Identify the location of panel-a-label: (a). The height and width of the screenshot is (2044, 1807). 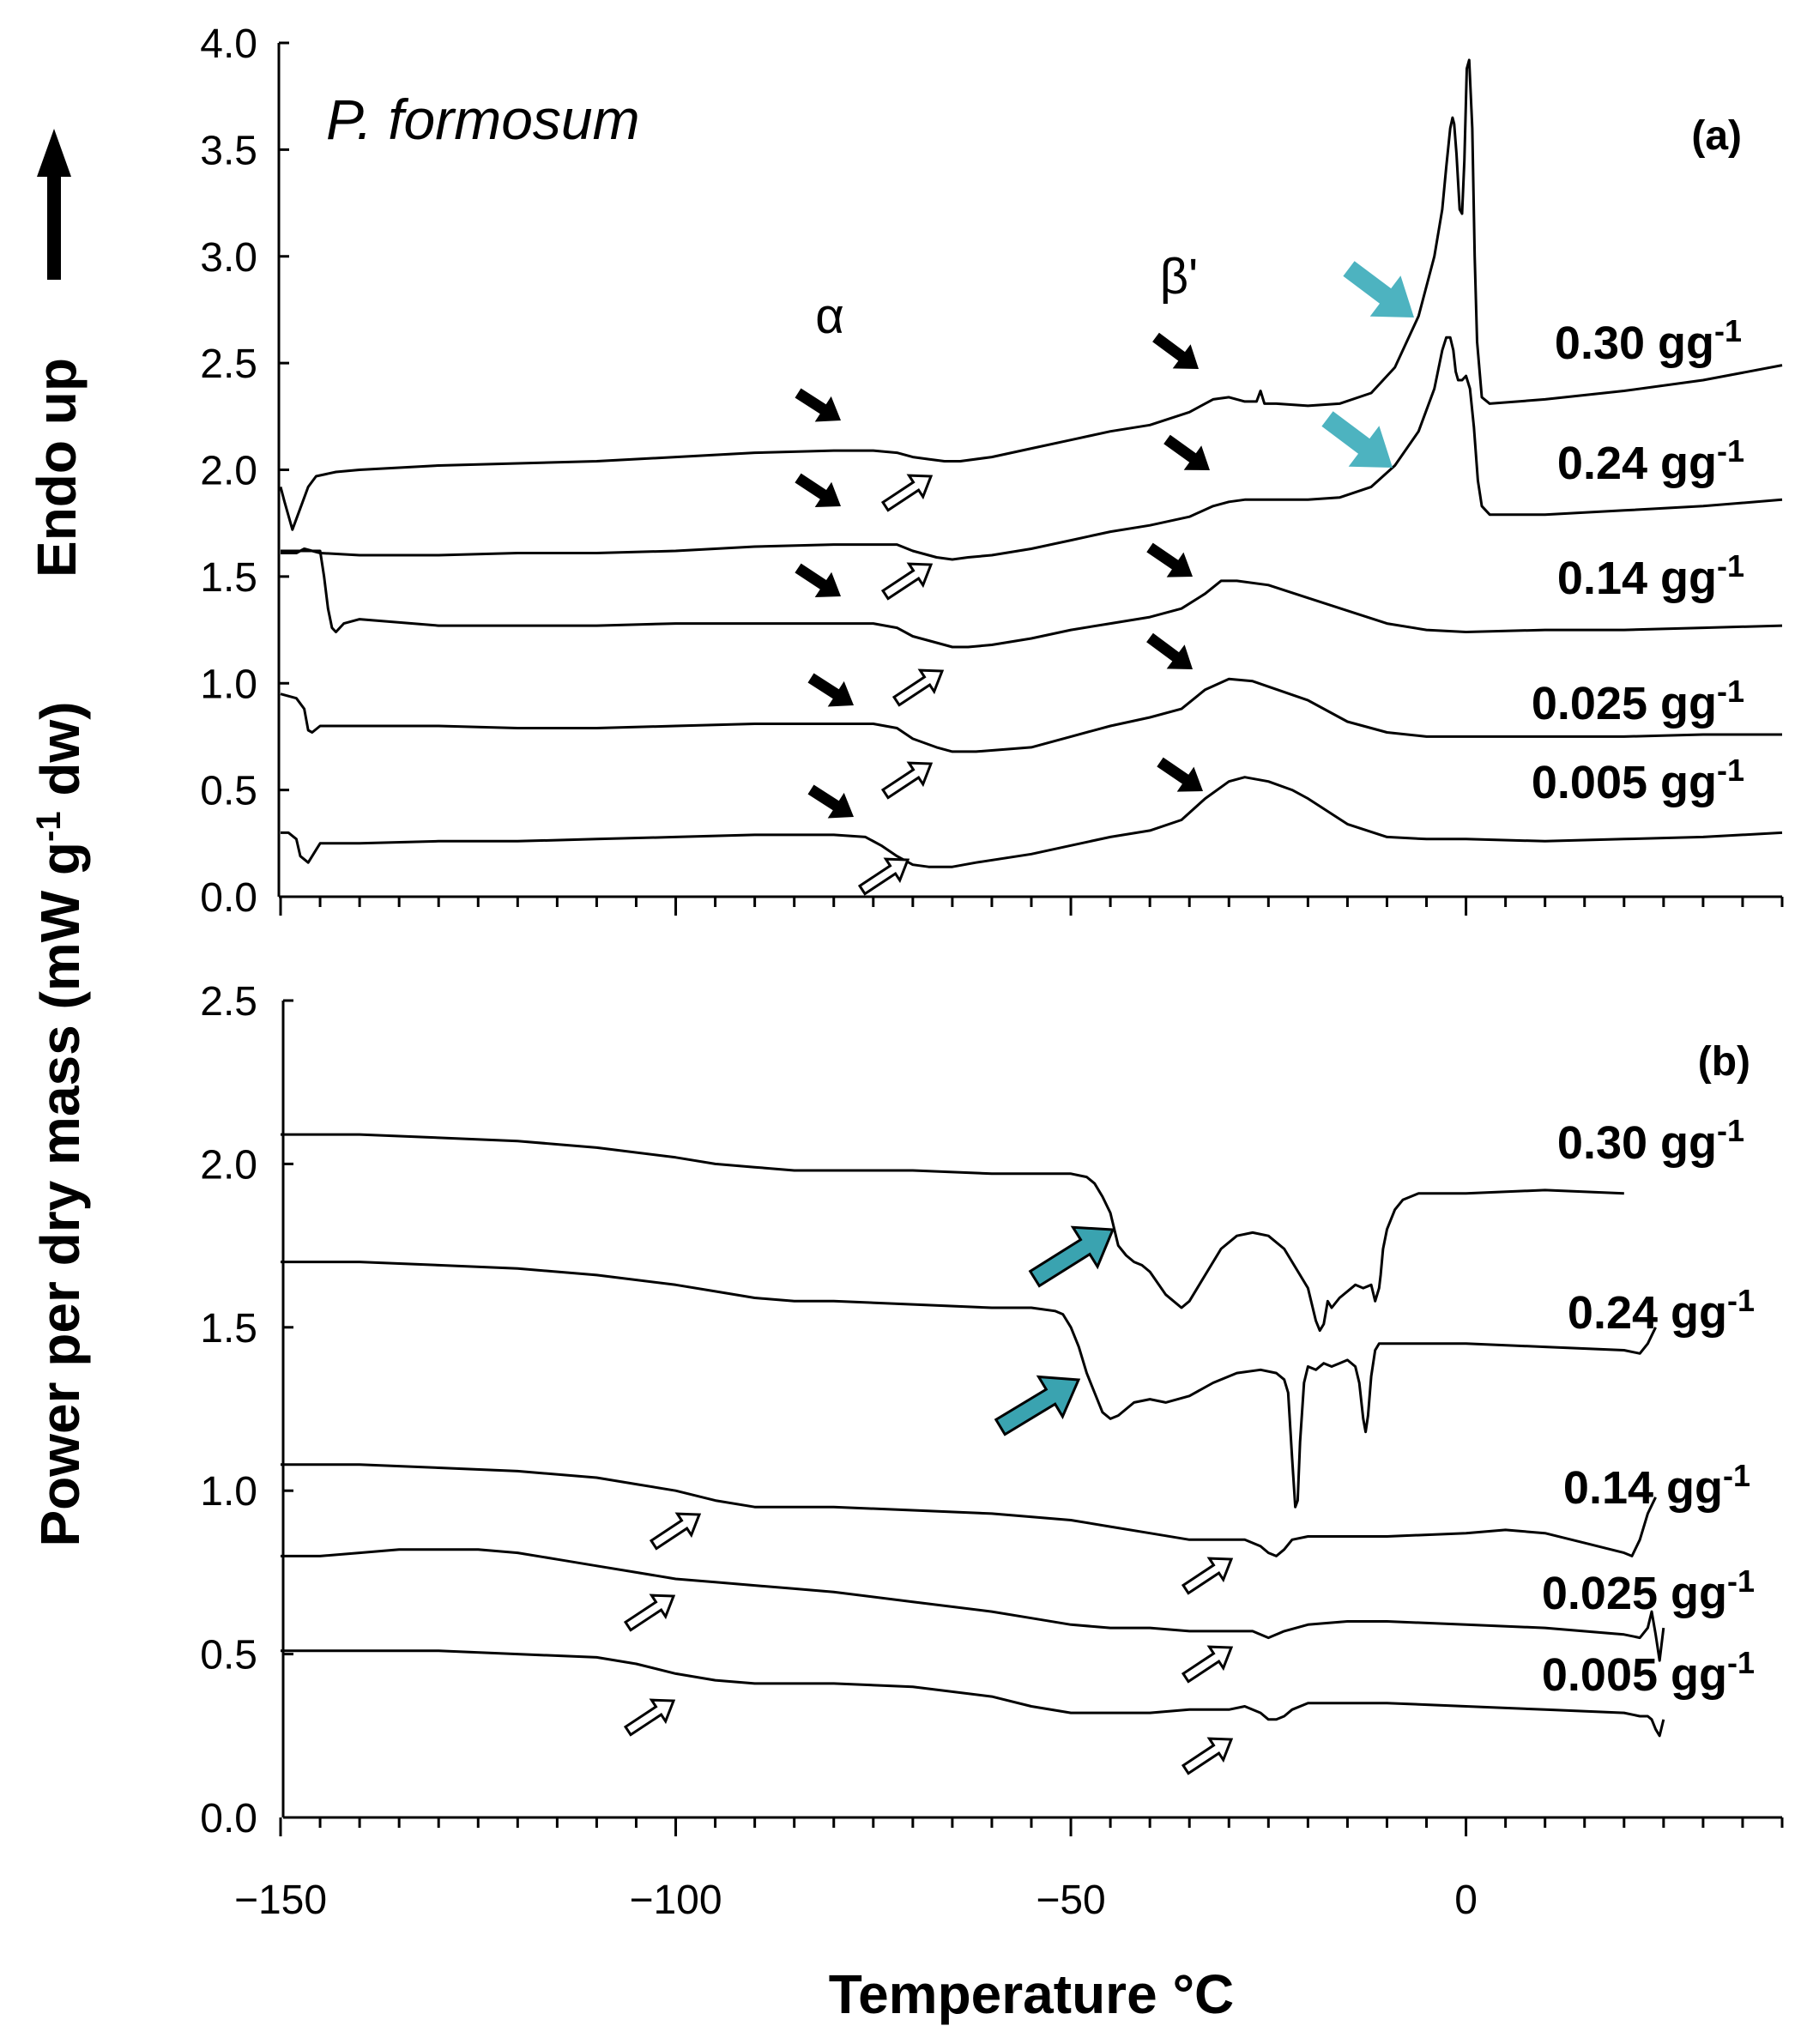
(1717, 136).